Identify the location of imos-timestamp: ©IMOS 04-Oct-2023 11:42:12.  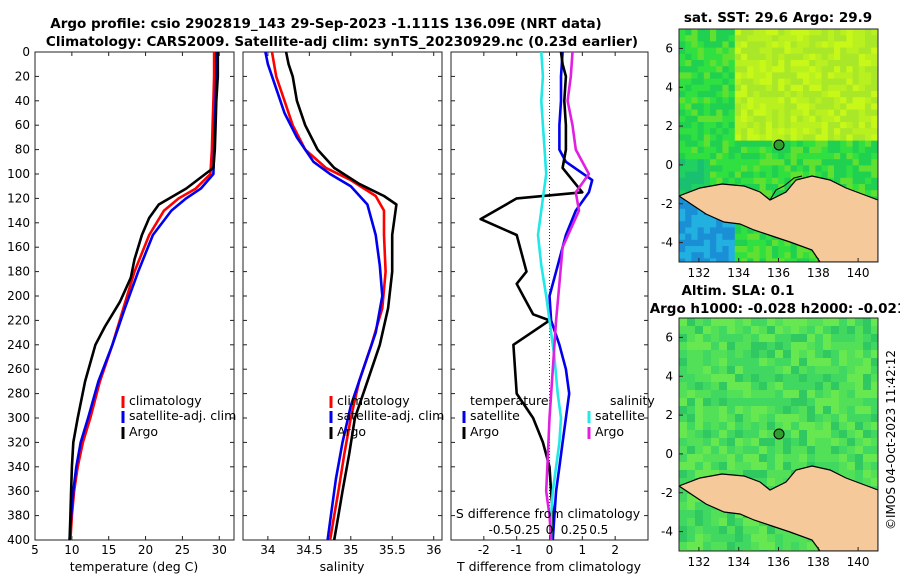
(891, 440).